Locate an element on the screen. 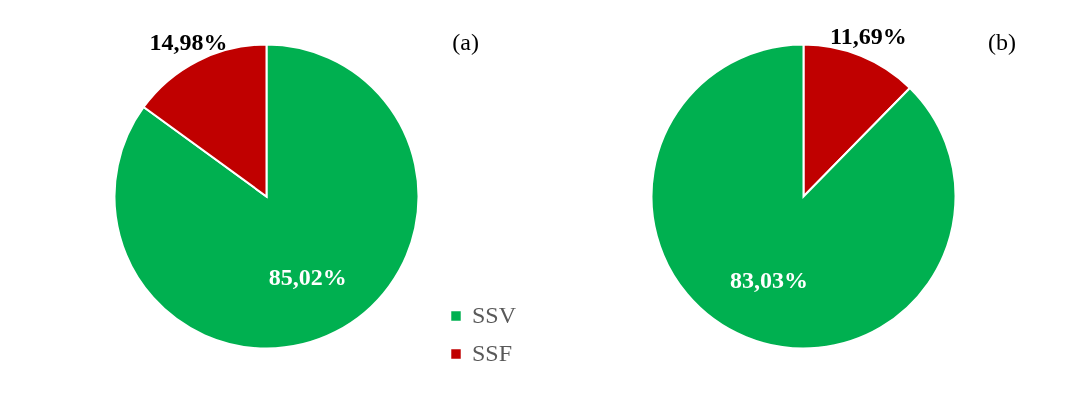  data-label: 85,02% is located at coordinates (307, 276).